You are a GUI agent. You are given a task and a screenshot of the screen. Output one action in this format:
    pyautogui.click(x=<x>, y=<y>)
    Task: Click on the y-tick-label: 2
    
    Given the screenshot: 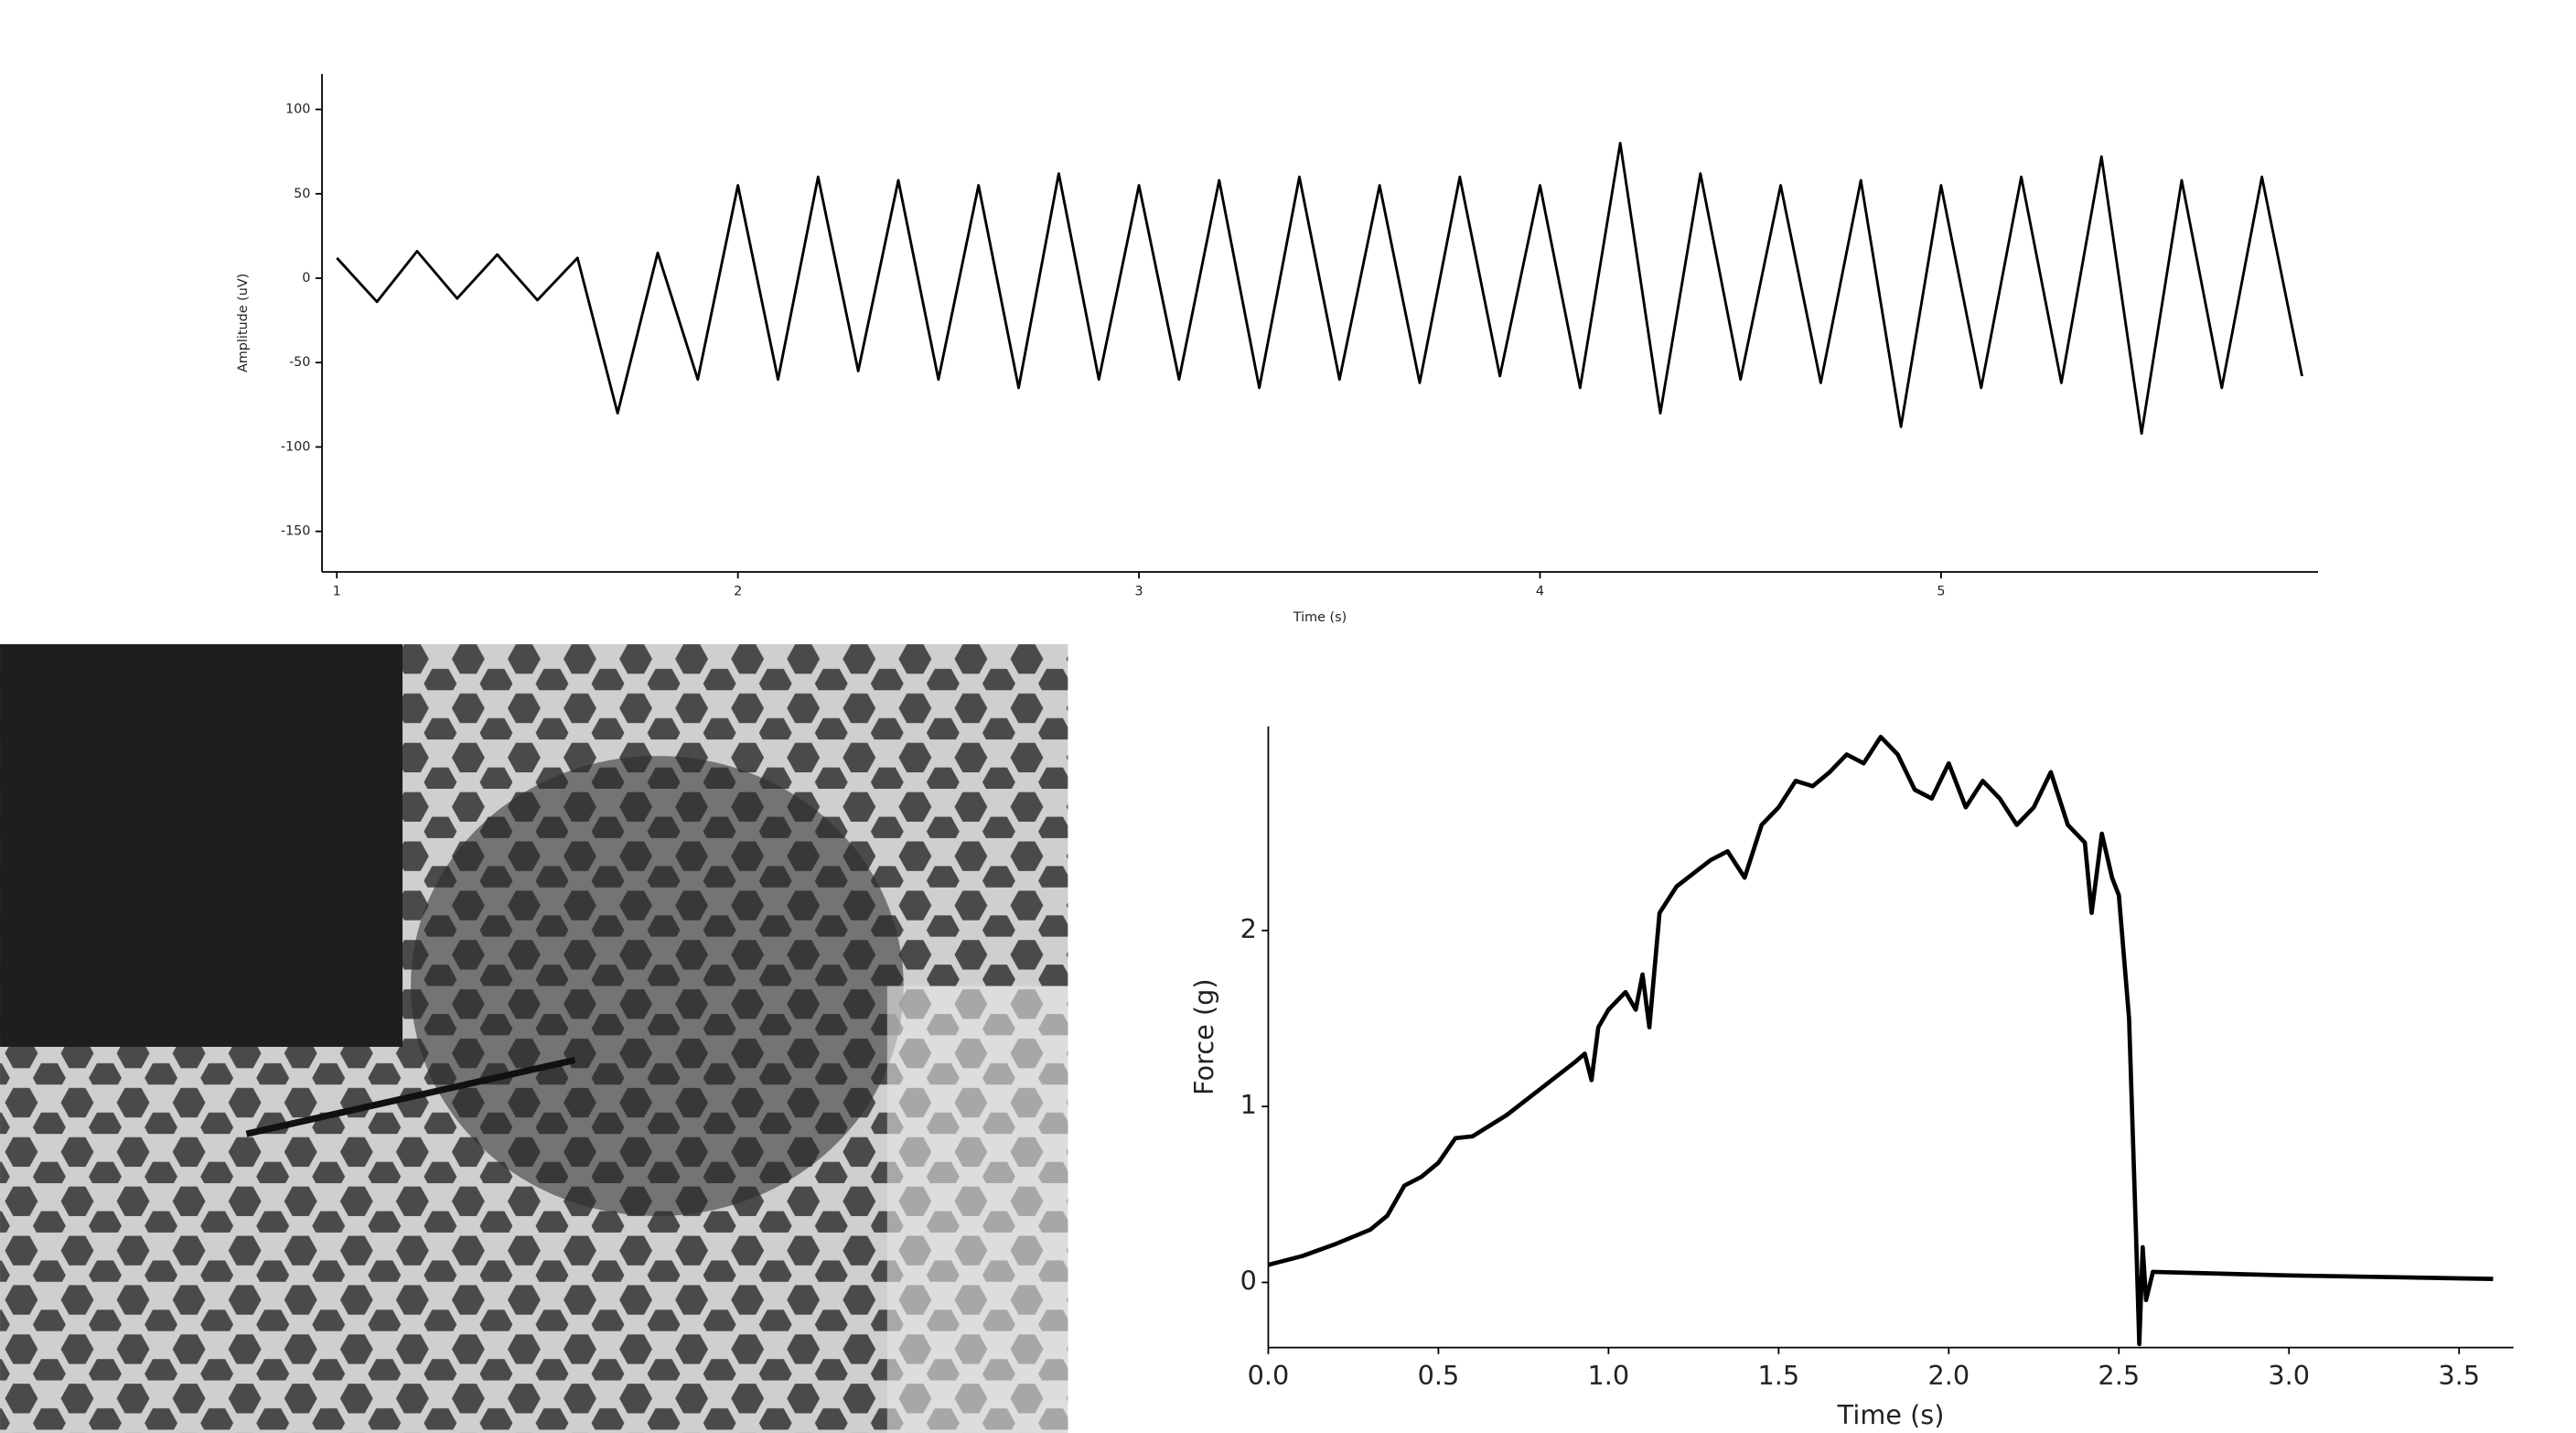 What is the action you would take?
    pyautogui.click(x=1248, y=928)
    